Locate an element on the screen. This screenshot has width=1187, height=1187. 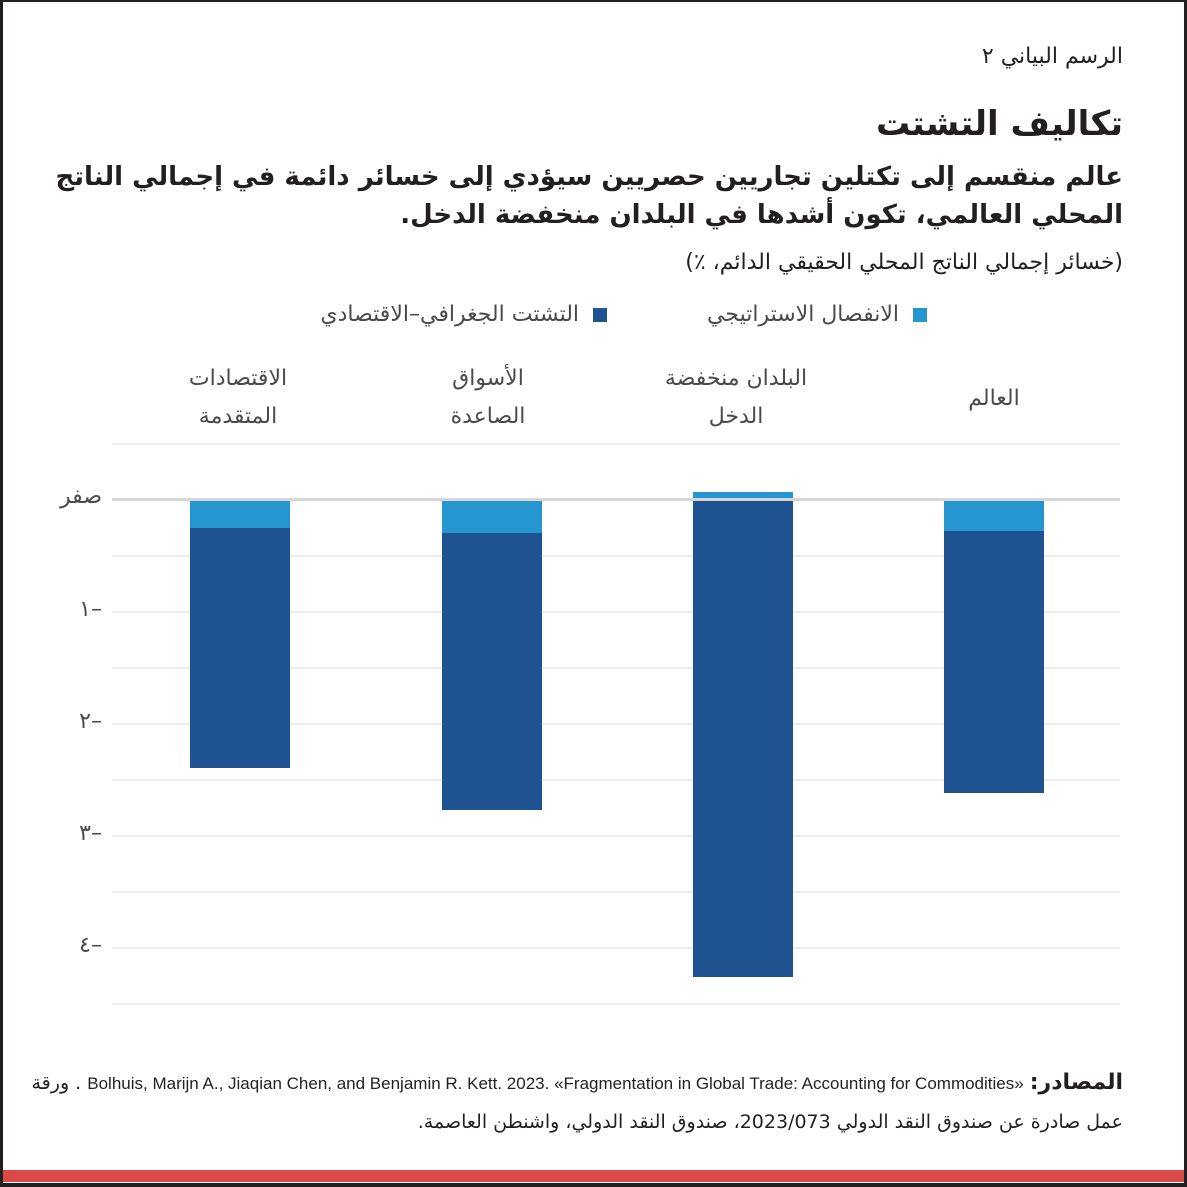
legend-item-strategic: الانفصال الاستراتيجي is located at coordinates (817, 314).